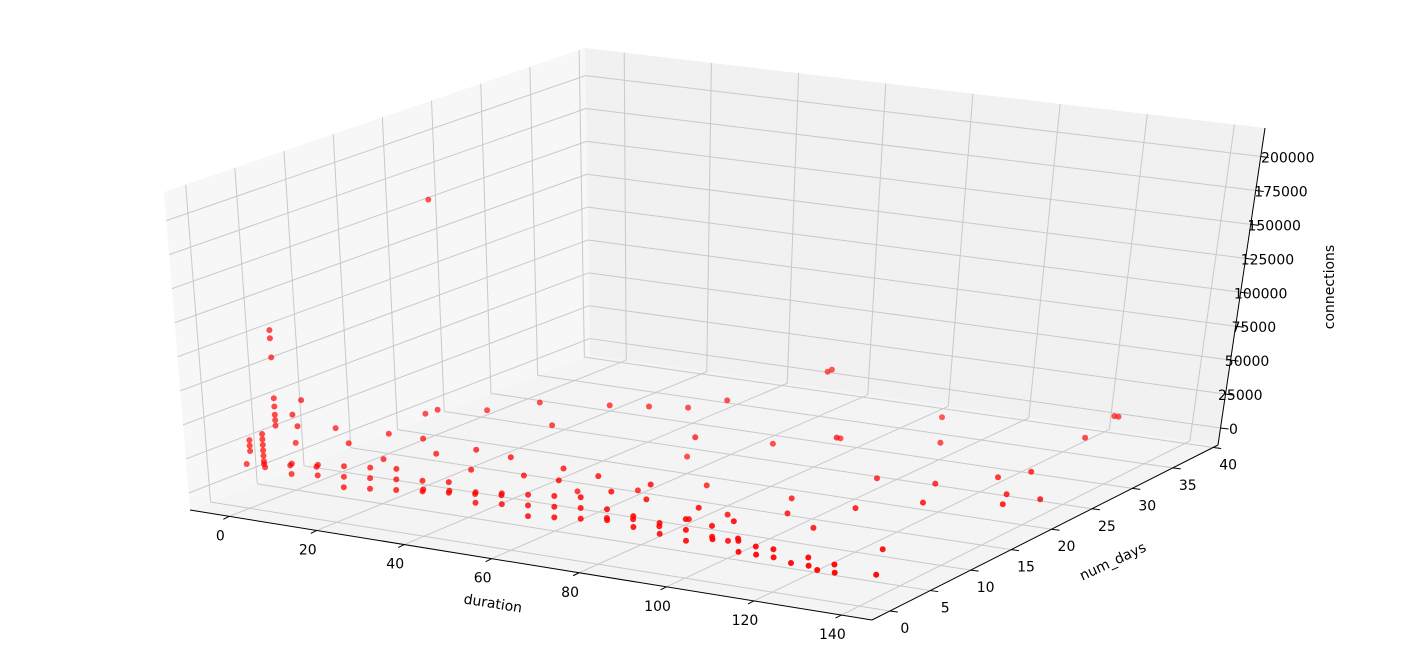 The width and height of the screenshot is (1409, 666). I want to click on x-axis-title: duration, so click(492, 603).